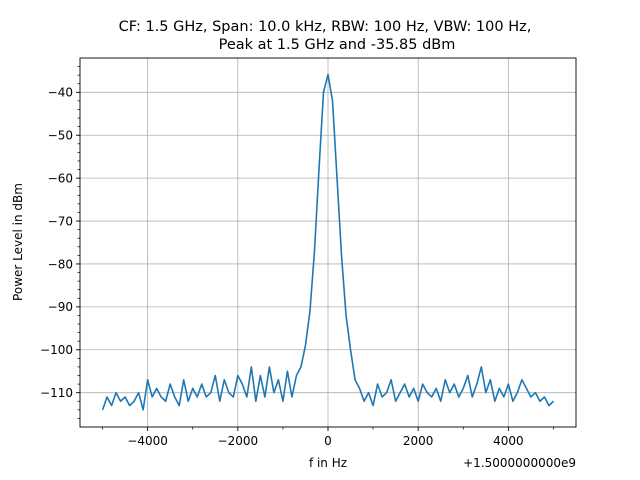 This screenshot has width=640, height=480. Describe the element at coordinates (238, 441) in the screenshot. I see `x-tick-label-1: −2000` at that location.